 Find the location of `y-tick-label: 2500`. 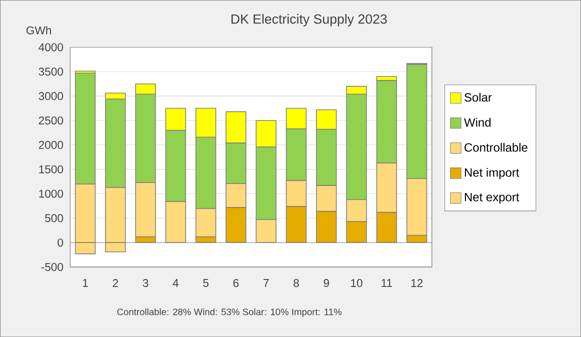

y-tick-label: 2500 is located at coordinates (51, 120).